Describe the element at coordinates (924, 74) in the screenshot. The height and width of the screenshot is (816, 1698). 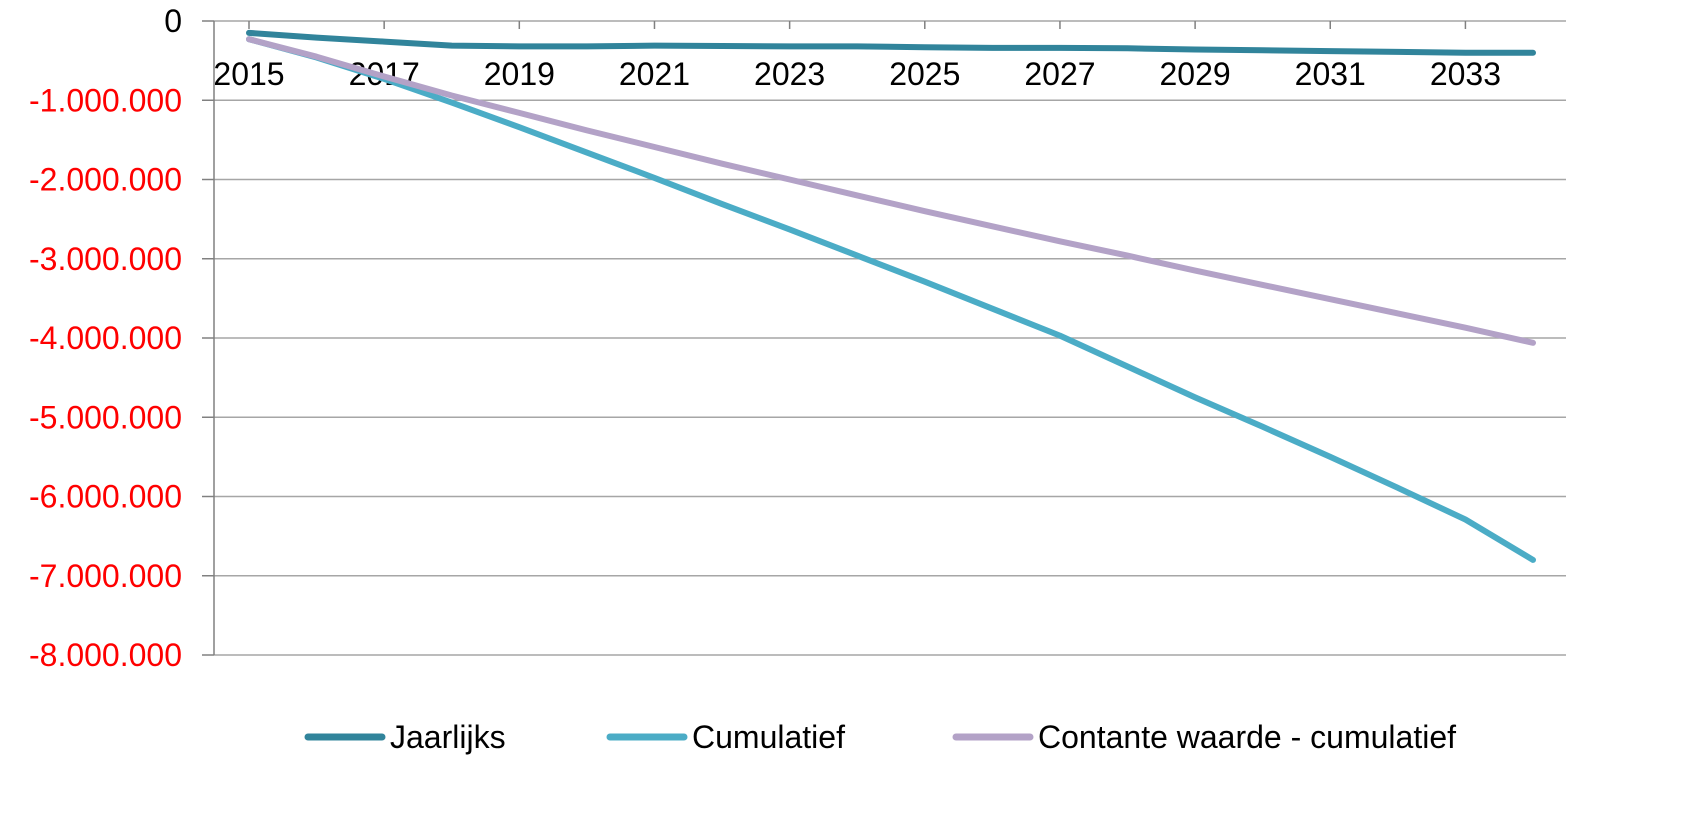
I see `x-tick-label: 2025` at that location.